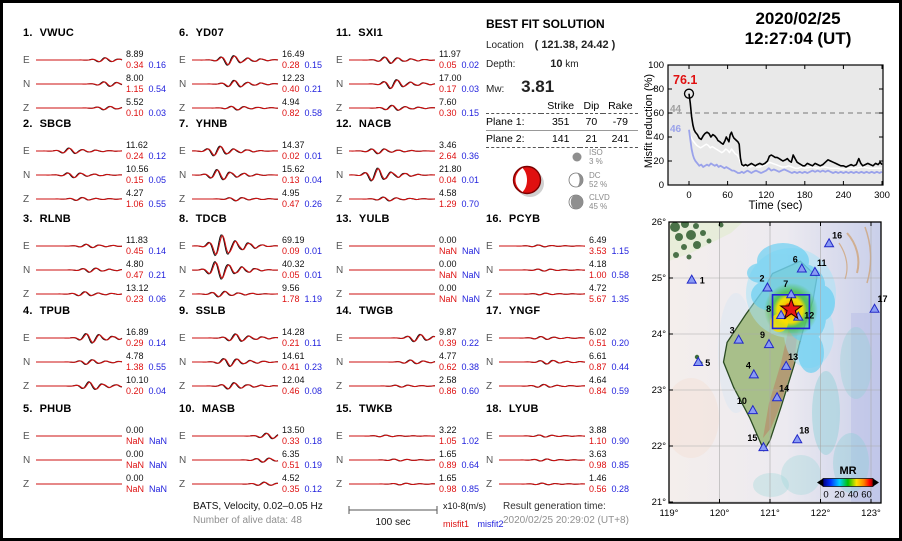  What do you see at coordinates (798, 29) in the screenshot?
I see `event-datetime: 2020/02/25 12:27:04 (UT)` at bounding box center [798, 29].